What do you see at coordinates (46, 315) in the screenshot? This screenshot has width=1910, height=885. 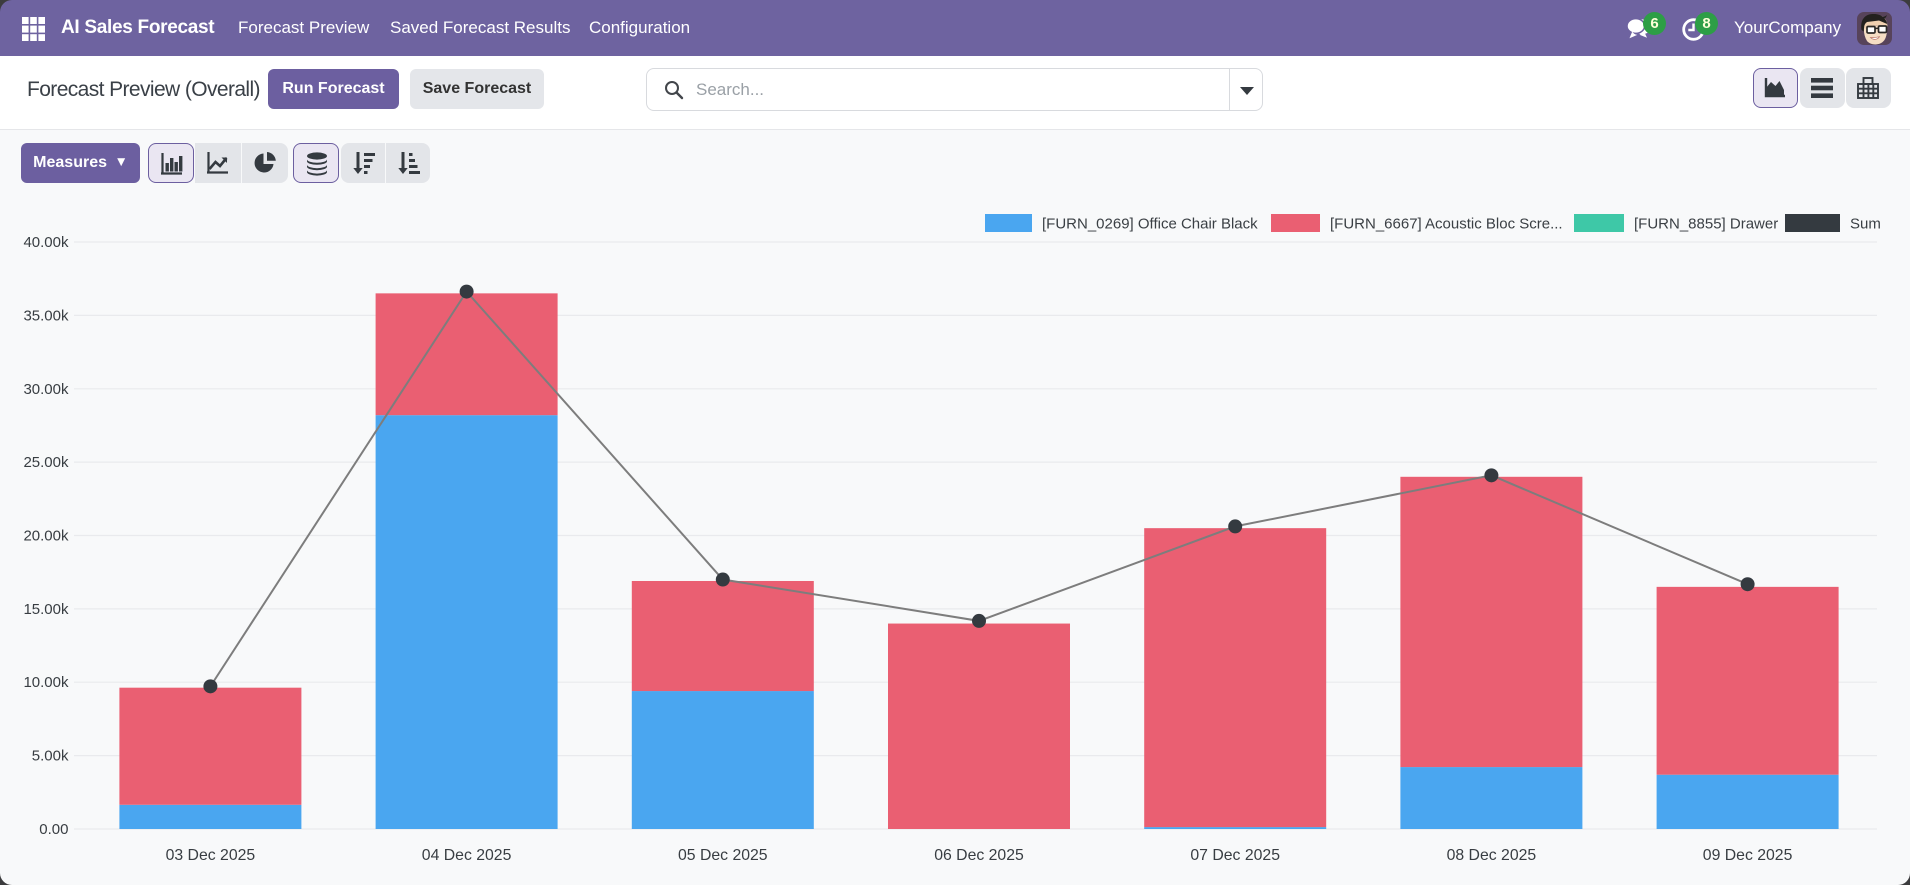 I see `svg-text: 35.00k` at bounding box center [46, 315].